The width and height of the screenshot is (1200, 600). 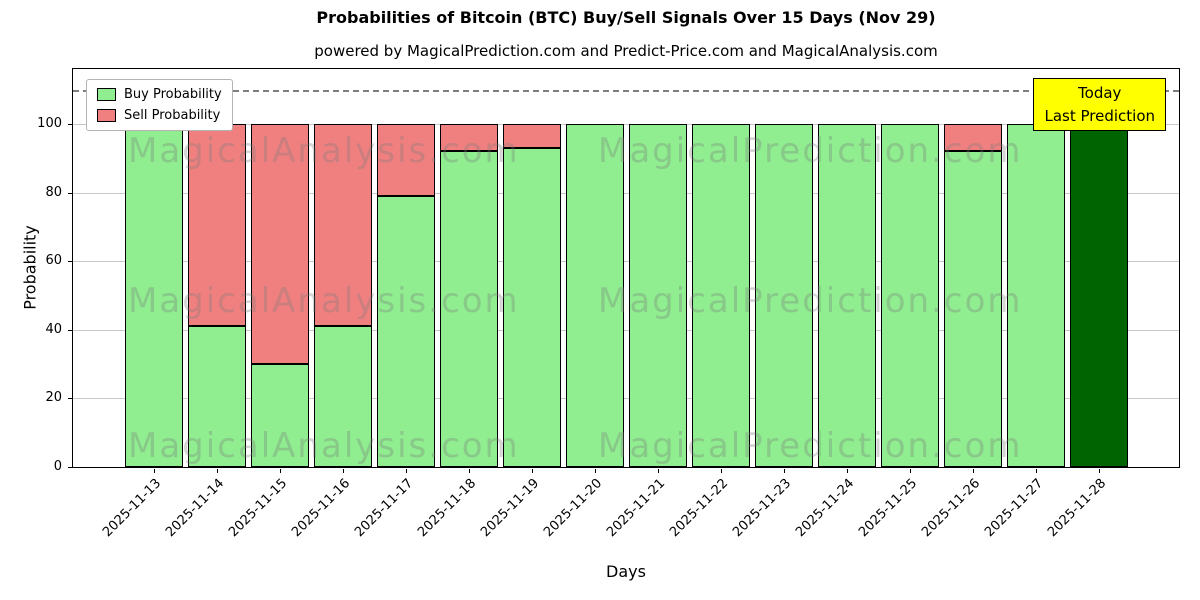 What do you see at coordinates (57, 466) in the screenshot?
I see `y-tick-label: 0` at bounding box center [57, 466].